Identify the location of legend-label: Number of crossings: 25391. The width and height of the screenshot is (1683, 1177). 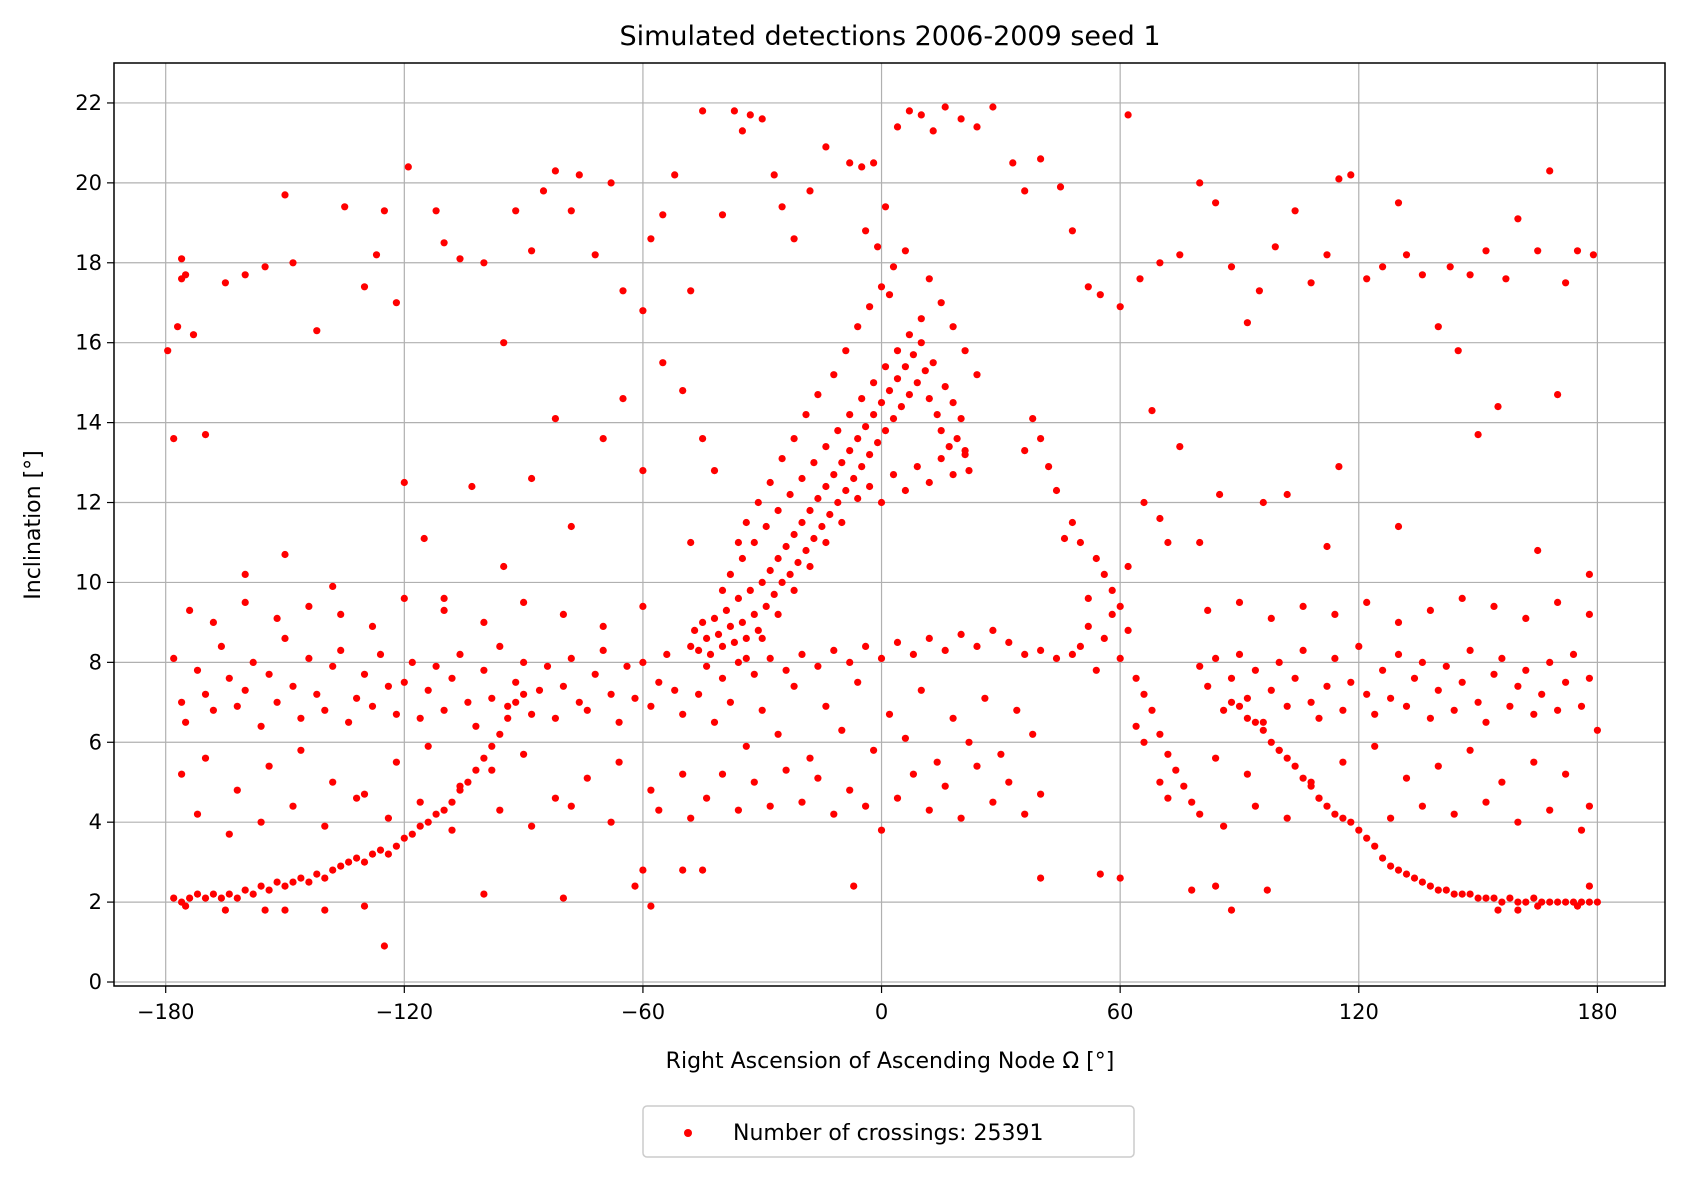
(888, 1133).